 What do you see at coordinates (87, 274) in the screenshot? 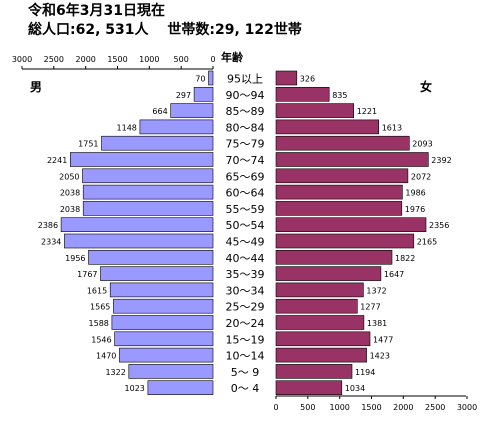
I see `male-value-label: 1767` at bounding box center [87, 274].